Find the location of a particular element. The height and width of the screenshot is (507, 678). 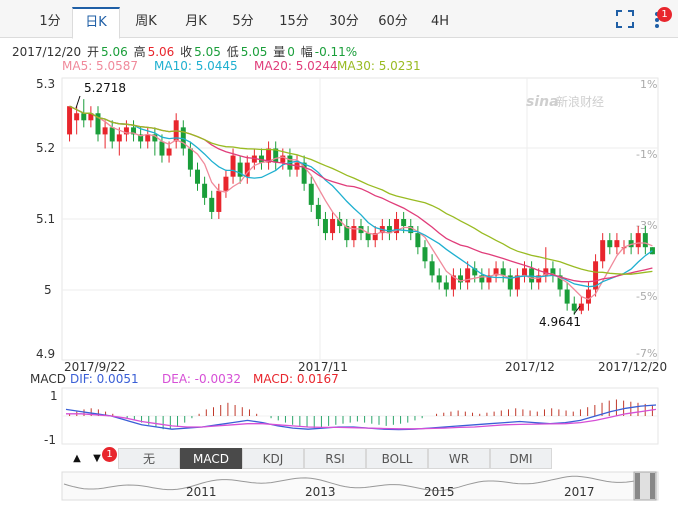

period-tab-bar: 1分 日K 周K 月K 5分 15分 30分 60分 4H 1 is located at coordinates (339, 19).